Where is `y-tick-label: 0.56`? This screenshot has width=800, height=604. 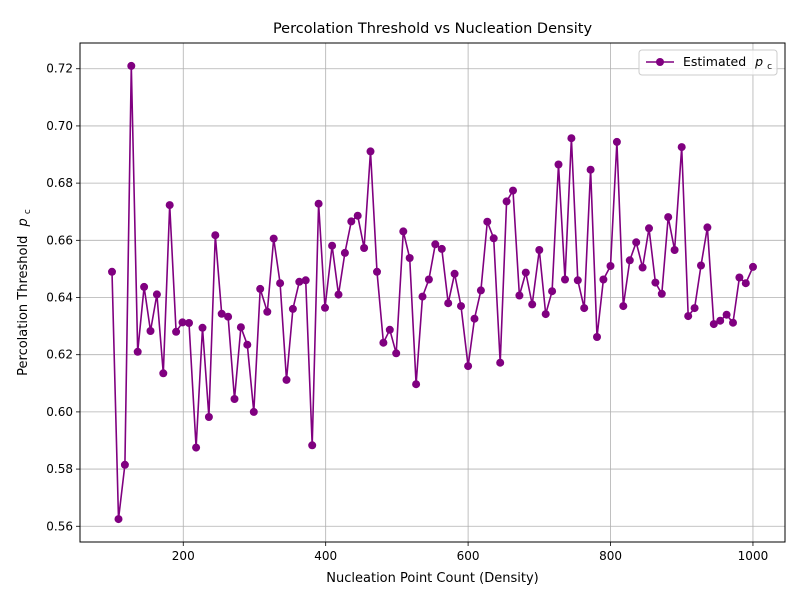 y-tick-label: 0.56 is located at coordinates (59, 526).